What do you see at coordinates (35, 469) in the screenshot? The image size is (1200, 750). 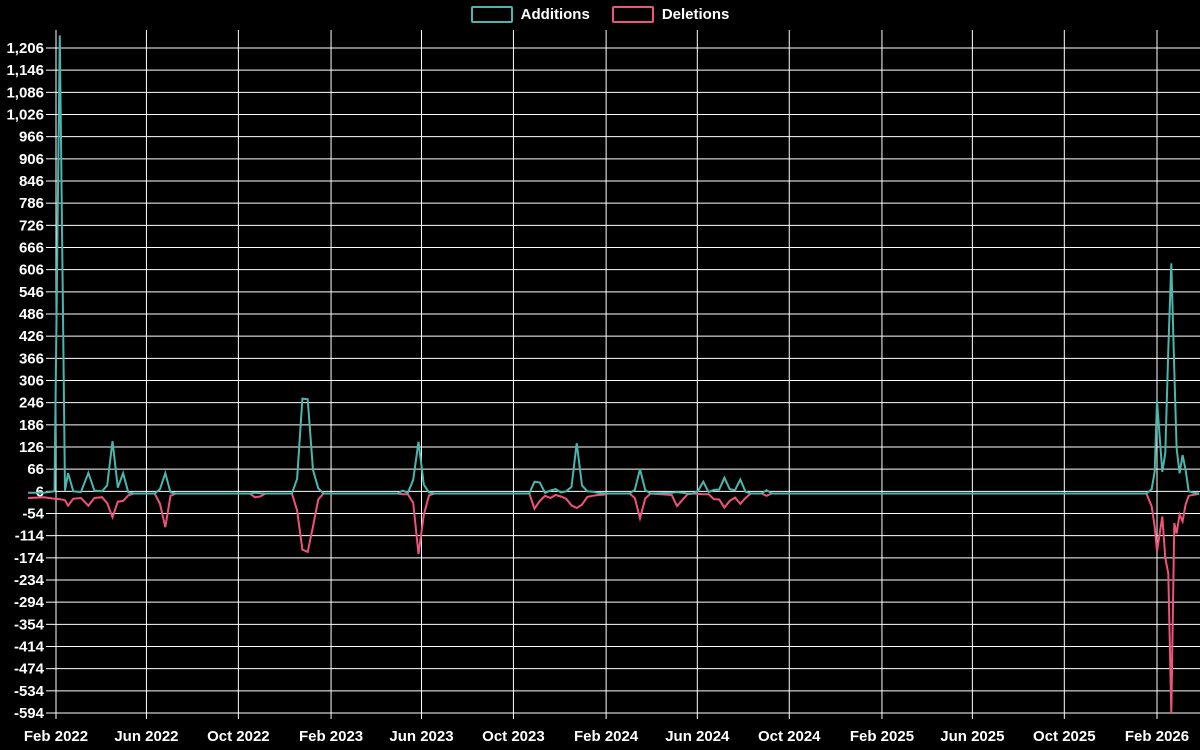 I see `y-tick-label: 66` at bounding box center [35, 469].